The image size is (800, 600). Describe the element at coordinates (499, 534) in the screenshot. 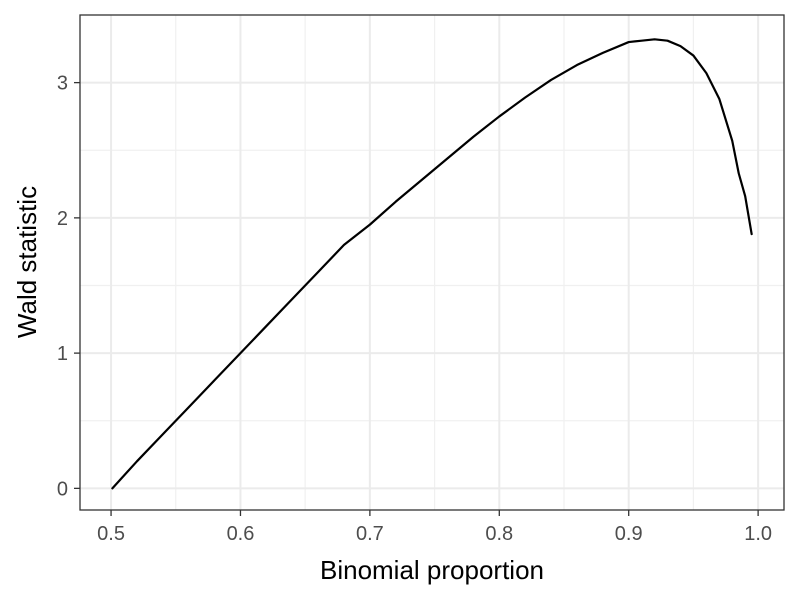

I see `x-tick-label: 0.8` at that location.